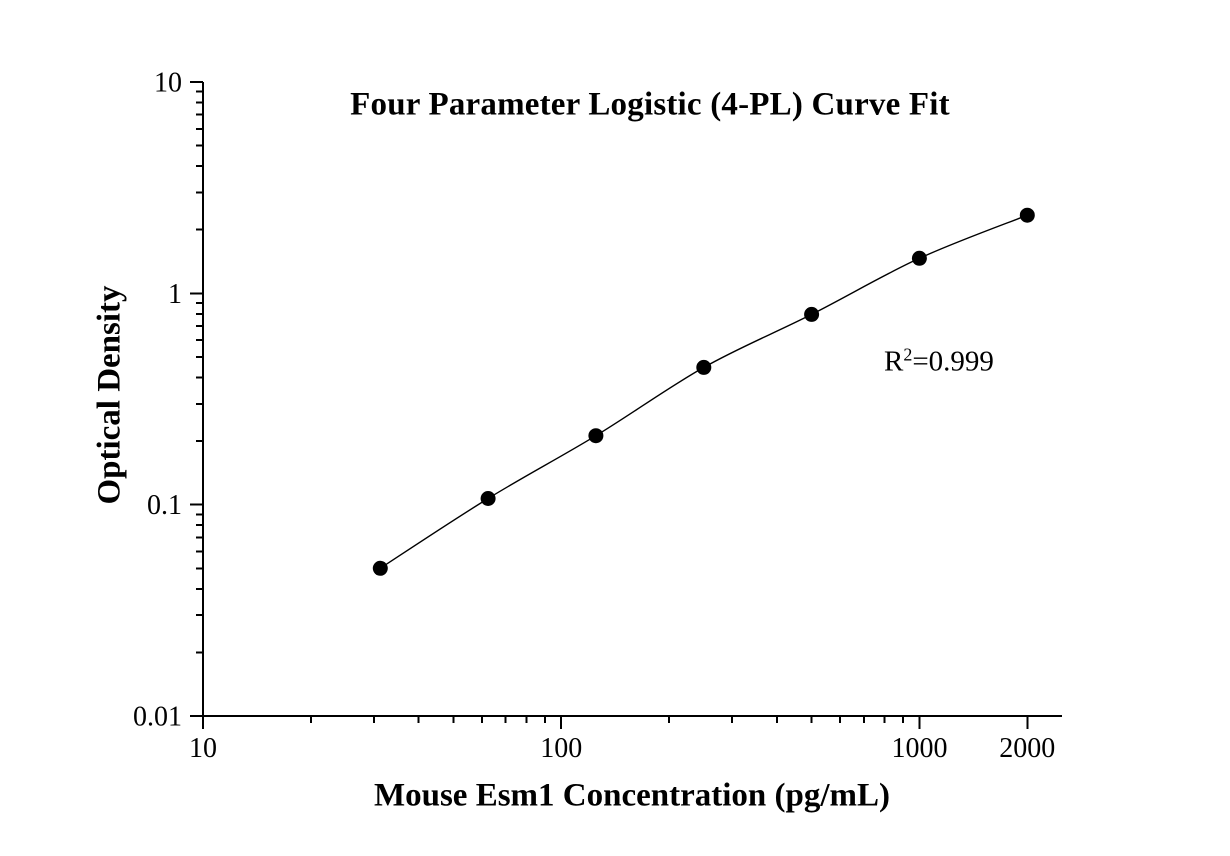  What do you see at coordinates (168, 83) in the screenshot?
I see `y-tick-label: 10` at bounding box center [168, 83].